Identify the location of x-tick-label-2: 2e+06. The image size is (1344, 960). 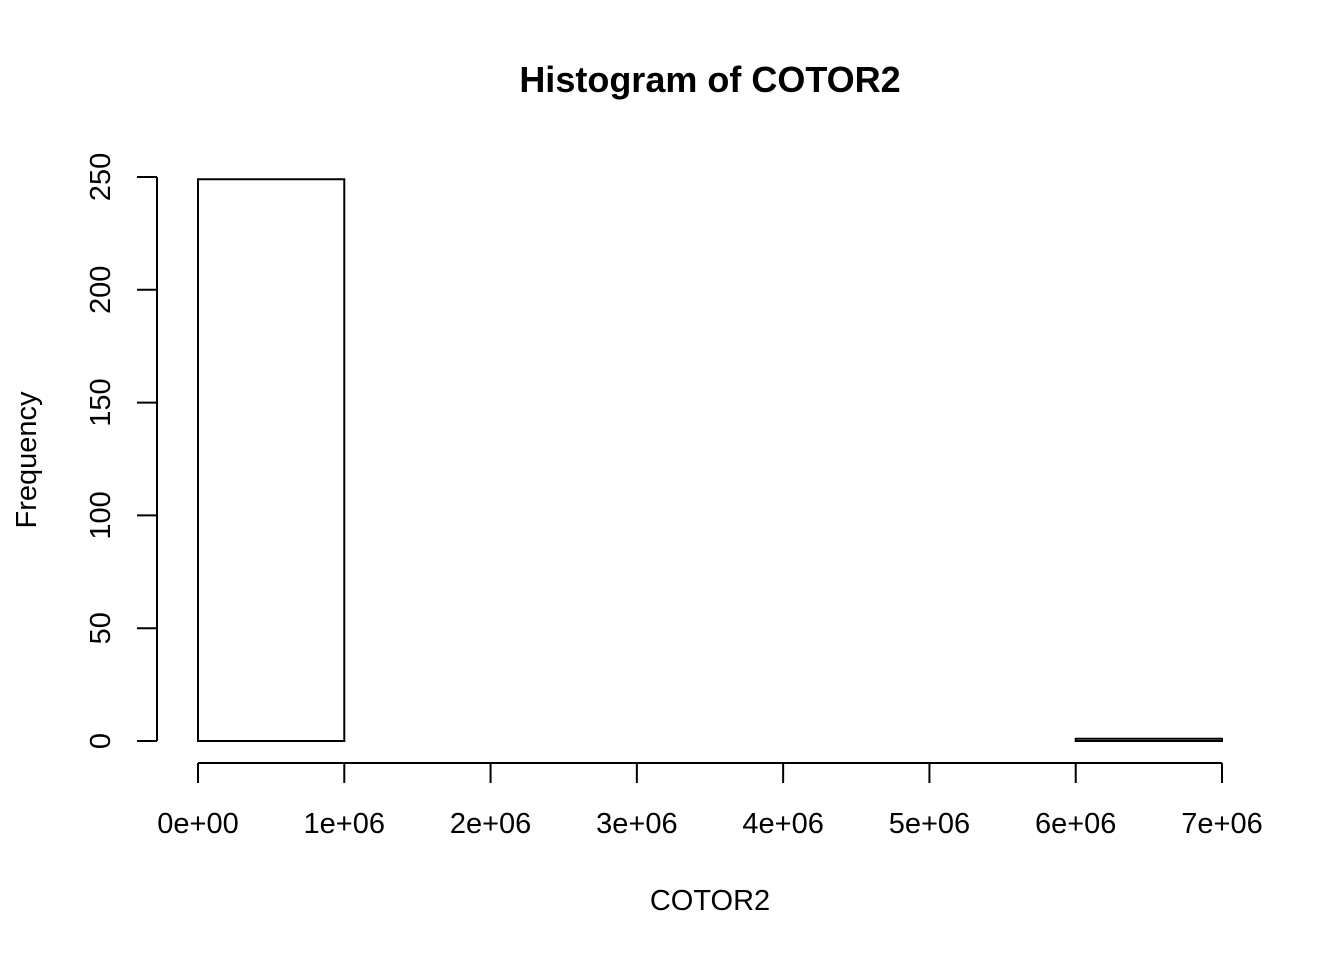
(490, 824).